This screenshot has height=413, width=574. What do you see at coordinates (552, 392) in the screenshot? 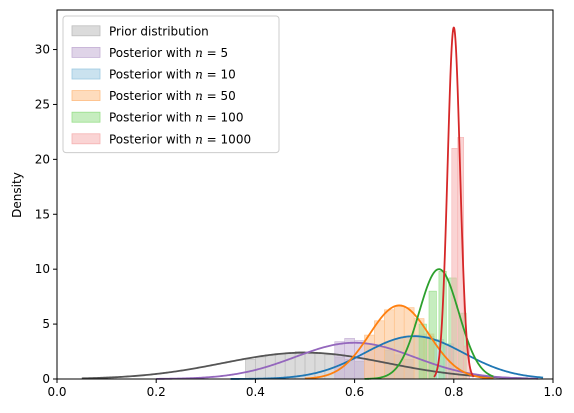
I see `x-tick-label: 1.0` at bounding box center [552, 392].